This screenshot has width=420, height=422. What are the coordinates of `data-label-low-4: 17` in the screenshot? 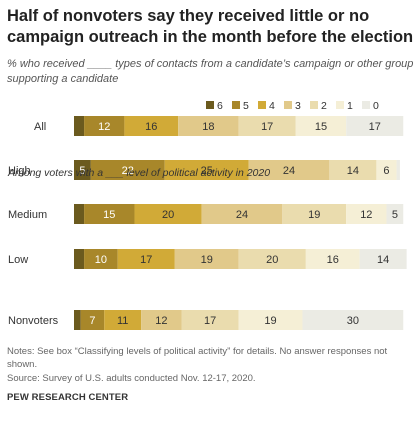 It's located at (146, 260).